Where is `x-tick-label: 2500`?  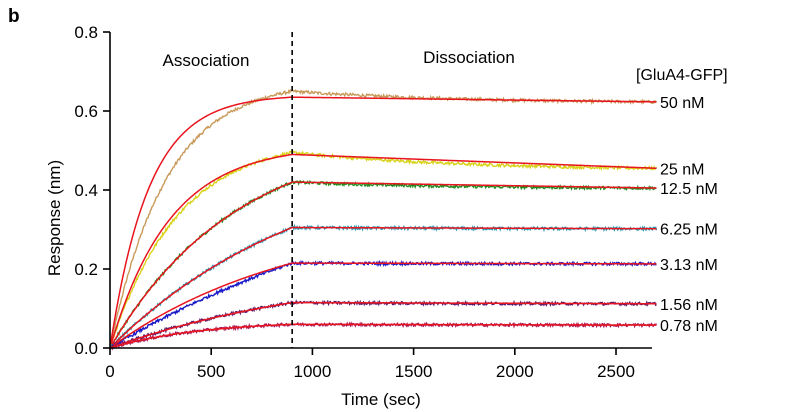
x-tick-label: 2500 is located at coordinates (616, 371).